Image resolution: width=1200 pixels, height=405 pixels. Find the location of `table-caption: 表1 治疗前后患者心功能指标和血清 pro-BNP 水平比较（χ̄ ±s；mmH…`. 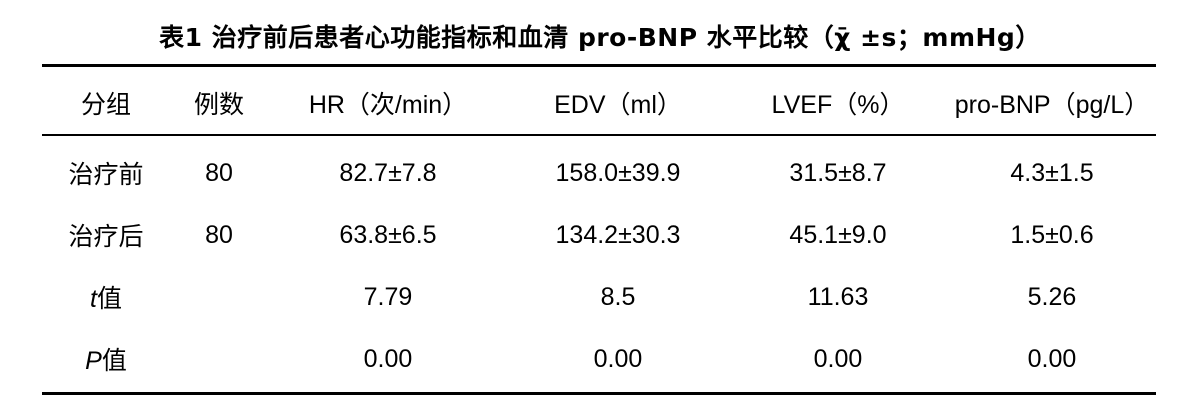

table-caption: 表1 治疗前后患者心功能指标和血清 pro-BNP 水平比较（χ̄ ±s；mmH… is located at coordinates (600, 37).